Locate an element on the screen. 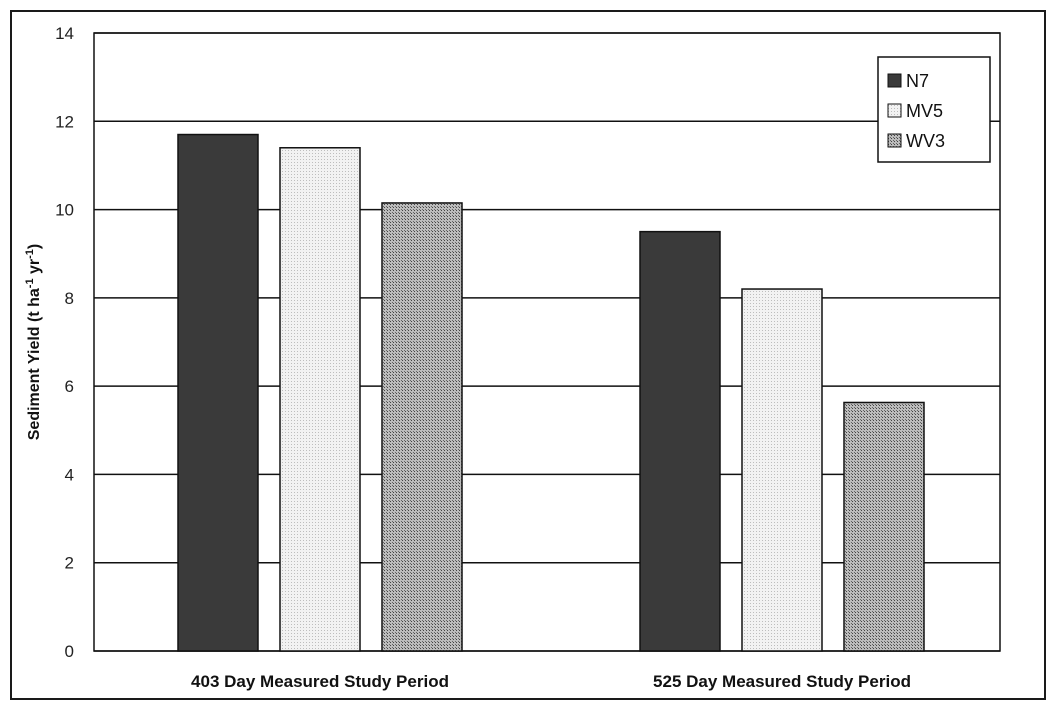 Image resolution: width=1056 pixels, height=710 pixels. legend-label-mv5: MV5 is located at coordinates (924, 111).